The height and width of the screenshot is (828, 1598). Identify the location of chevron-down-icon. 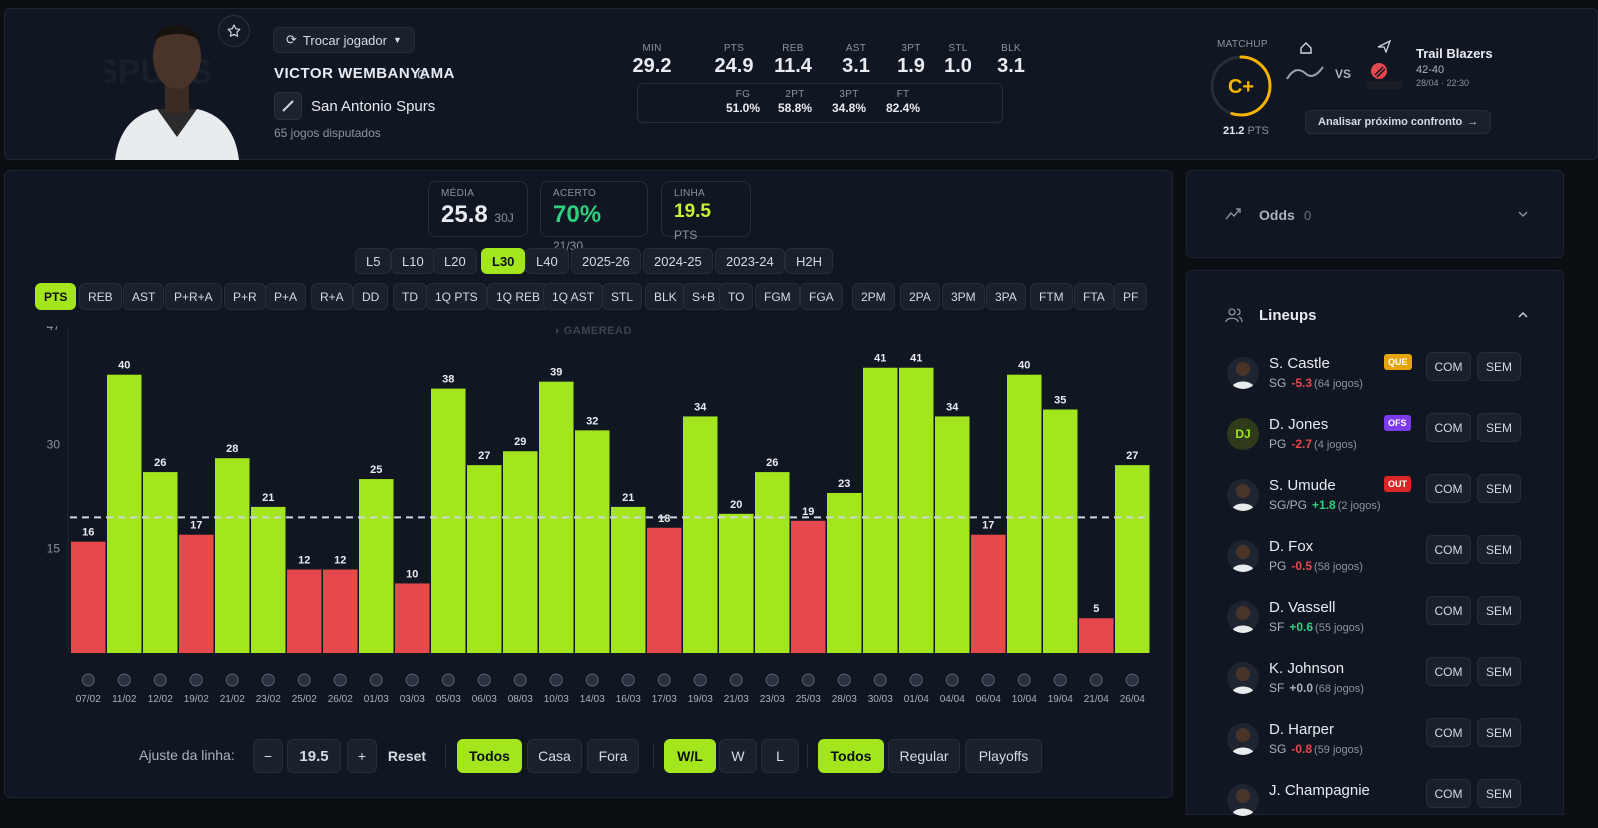
(1523, 216).